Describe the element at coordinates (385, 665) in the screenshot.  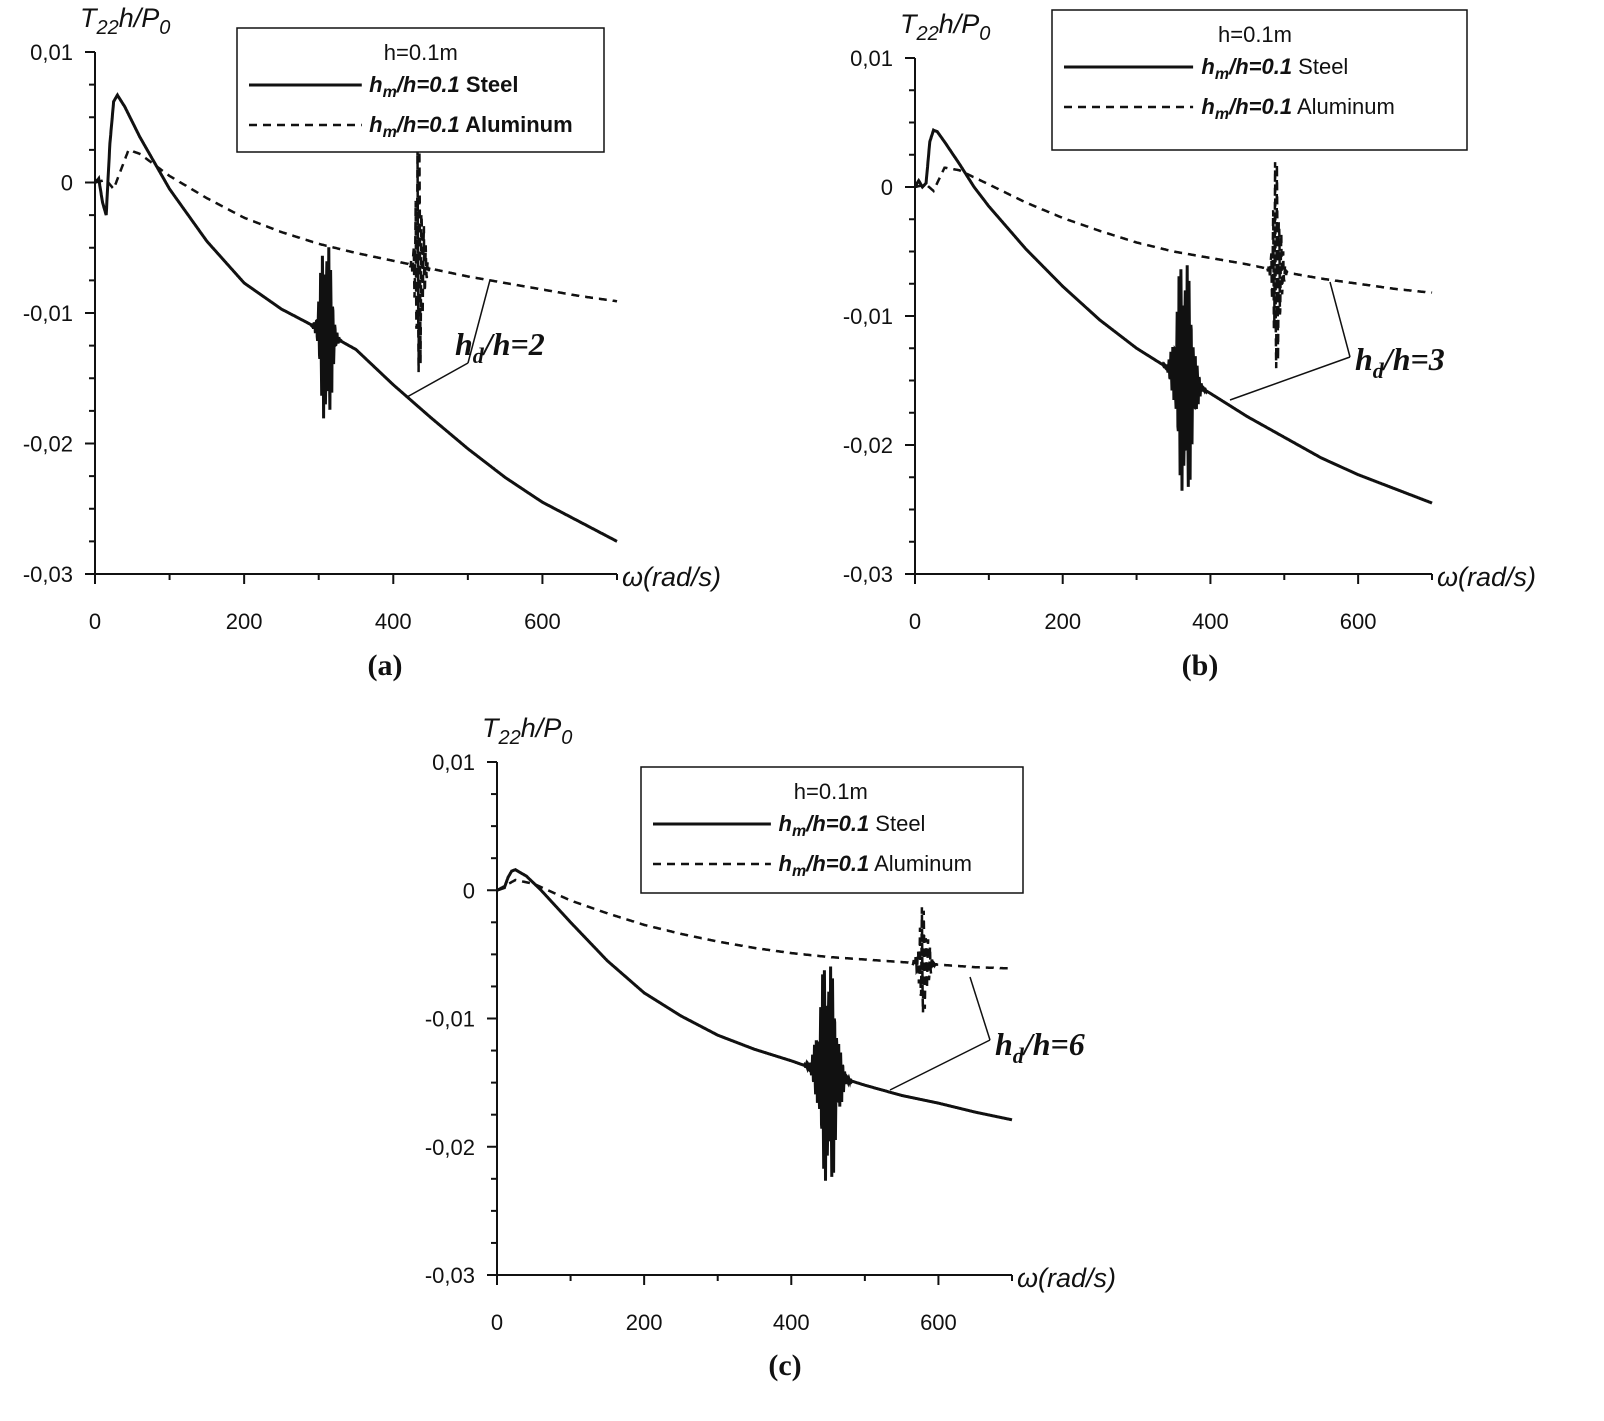
I see `panel-caption: (a)` at that location.